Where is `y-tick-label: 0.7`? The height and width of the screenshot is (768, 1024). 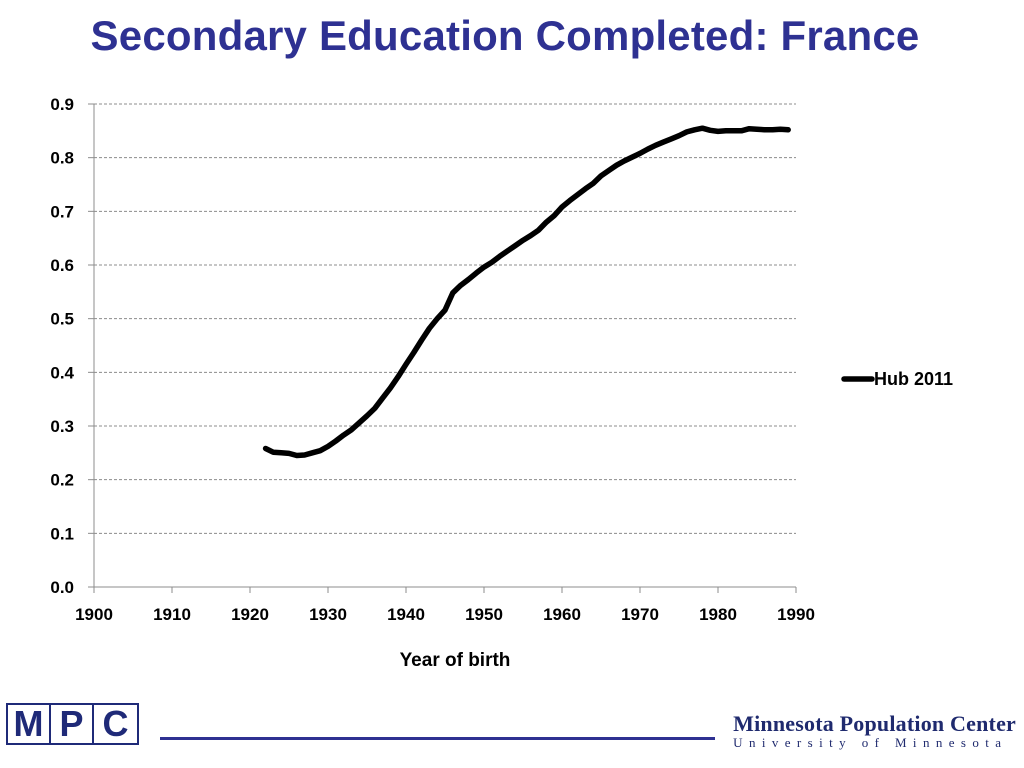
y-tick-label: 0.7 is located at coordinates (62, 211).